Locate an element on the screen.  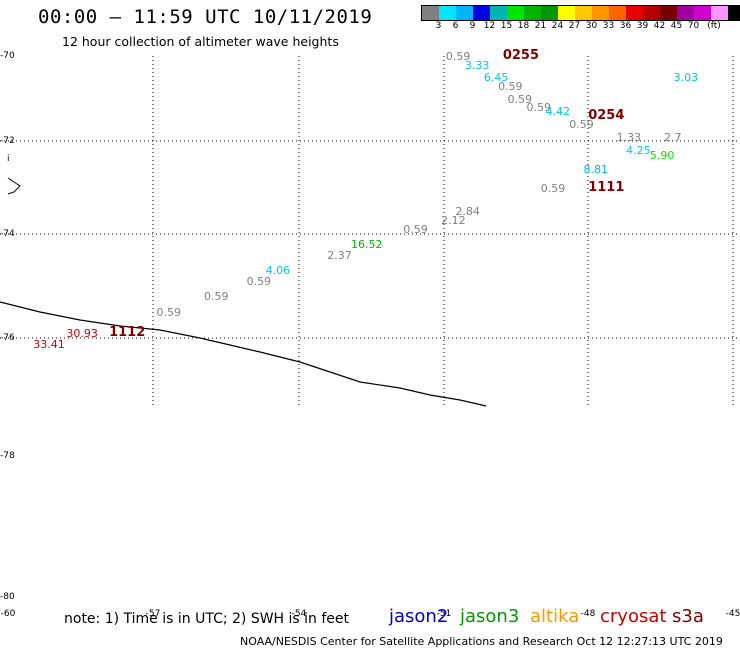
pass-time-label: 1111 is located at coordinates (606, 187).